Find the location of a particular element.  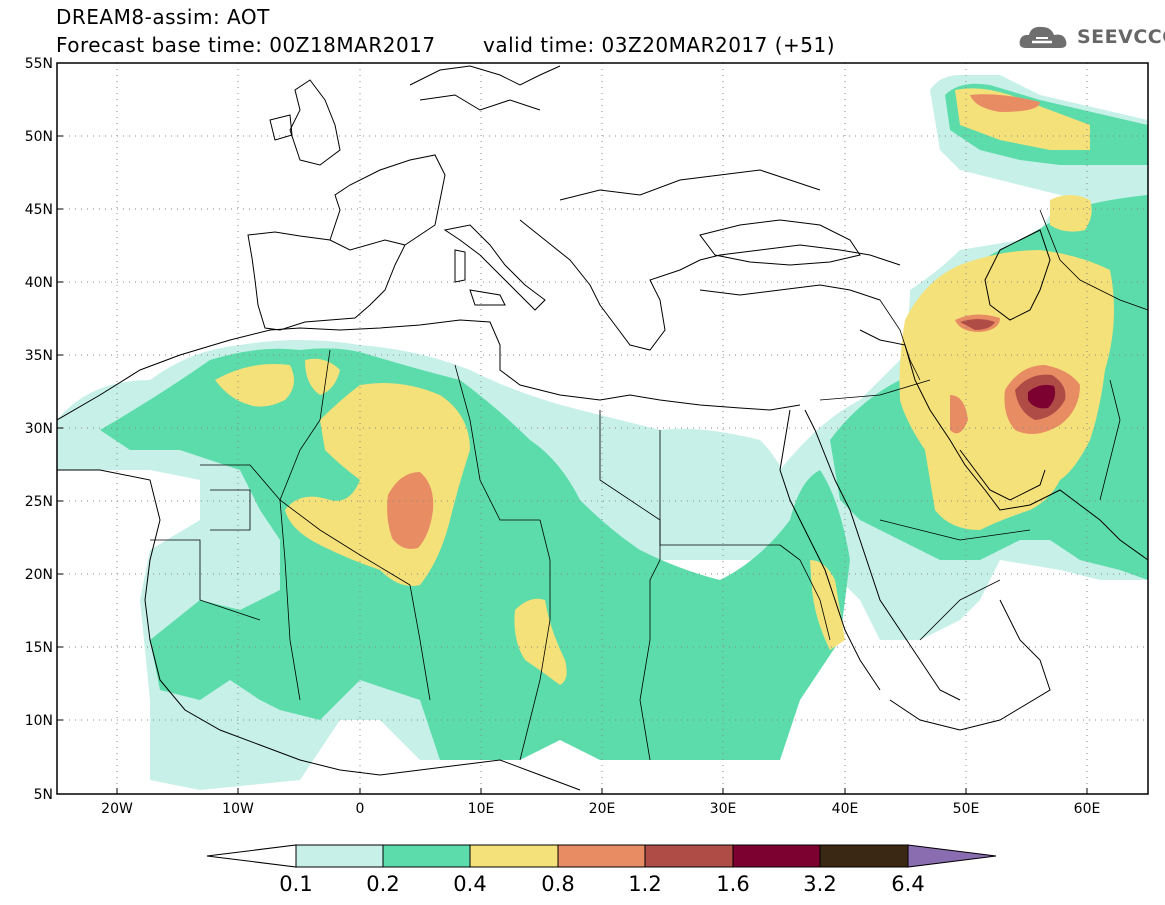

aot-band-1.6 is located at coordinates (1042, 396).